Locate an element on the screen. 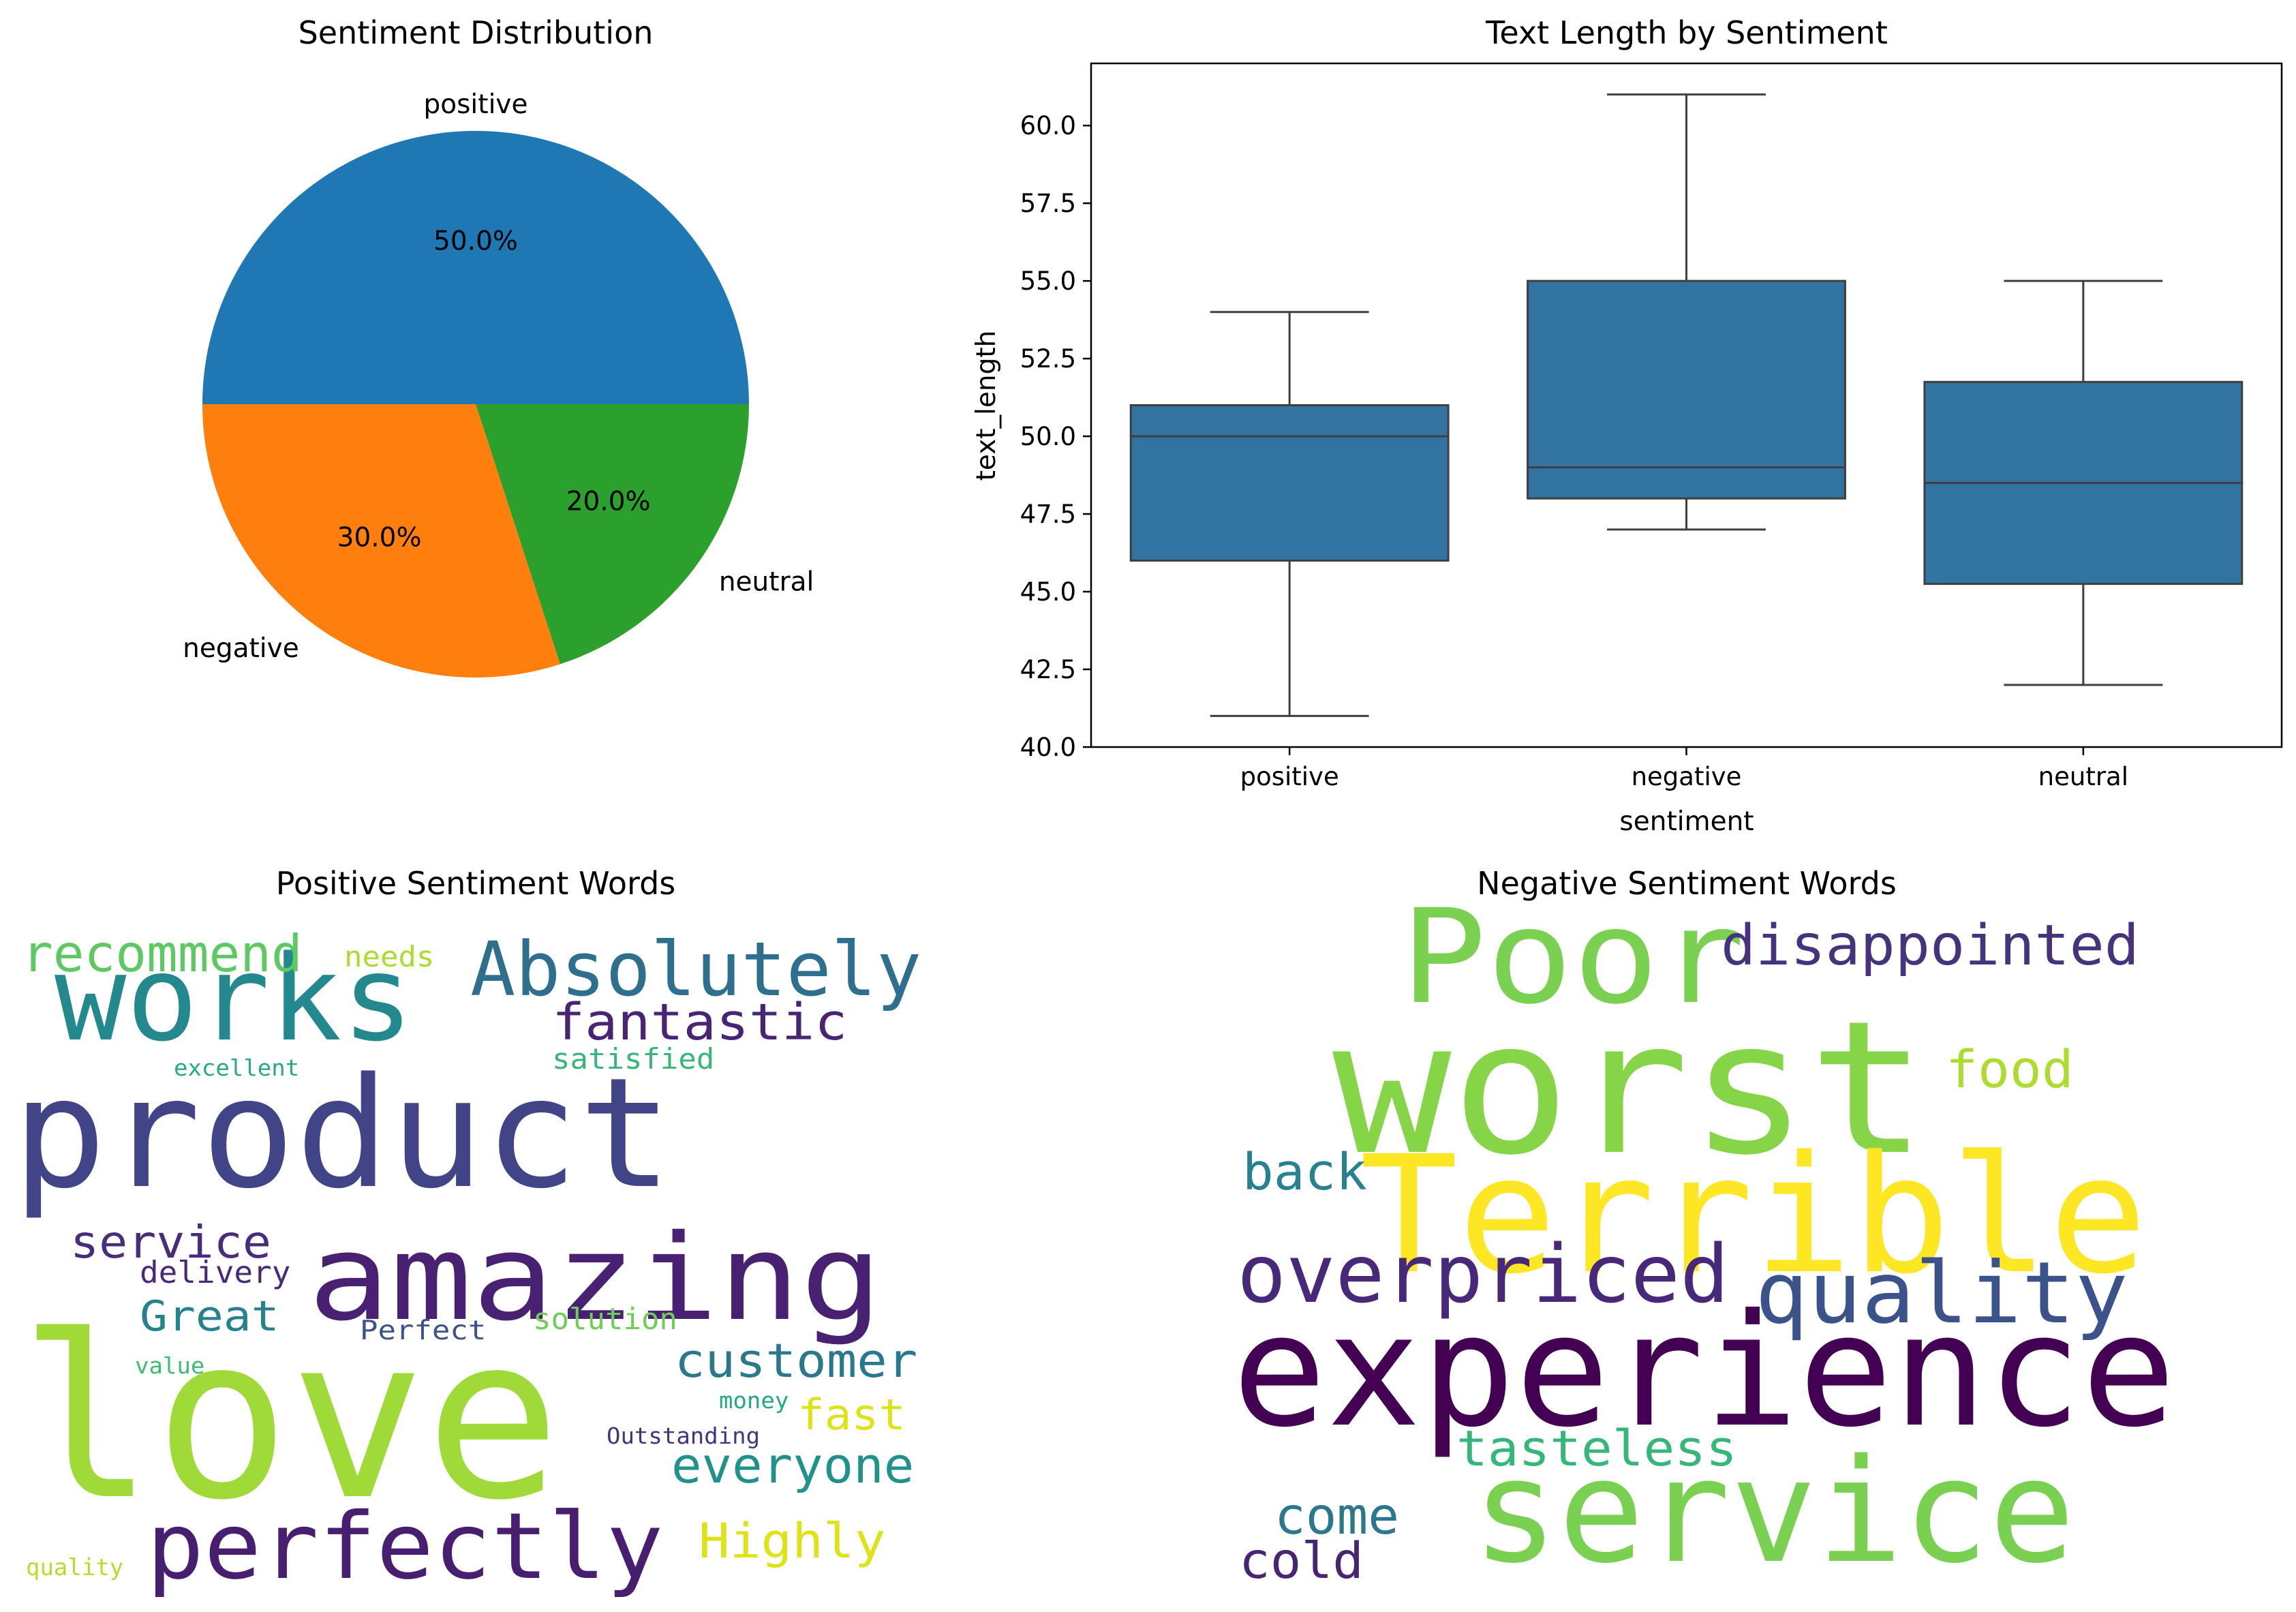  pie-slice-label: negative is located at coordinates (241, 648).